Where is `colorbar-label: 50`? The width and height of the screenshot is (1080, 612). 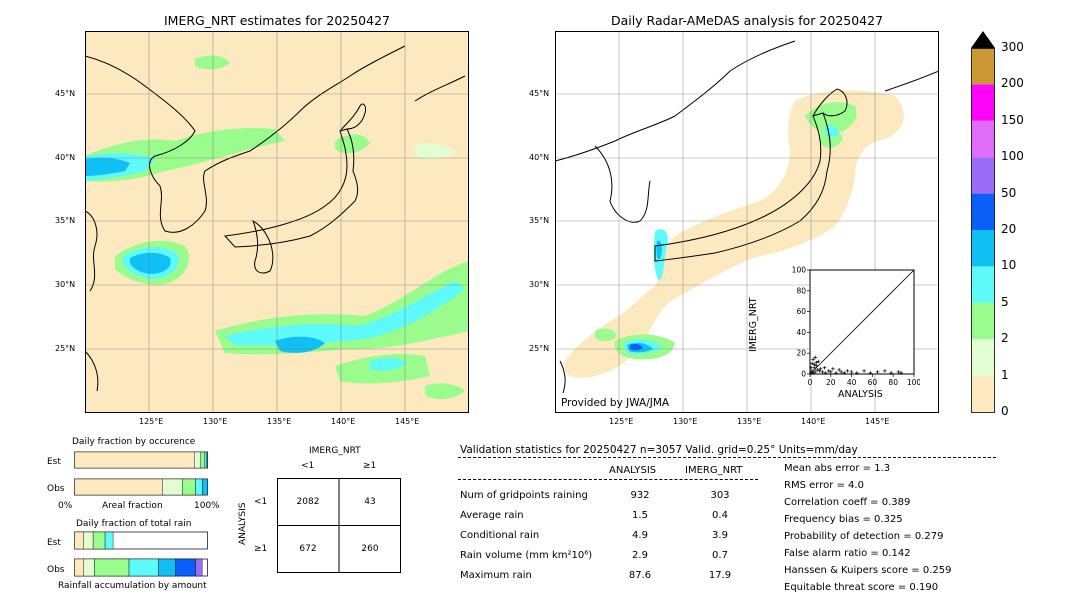 colorbar-label: 50 is located at coordinates (1009, 192).